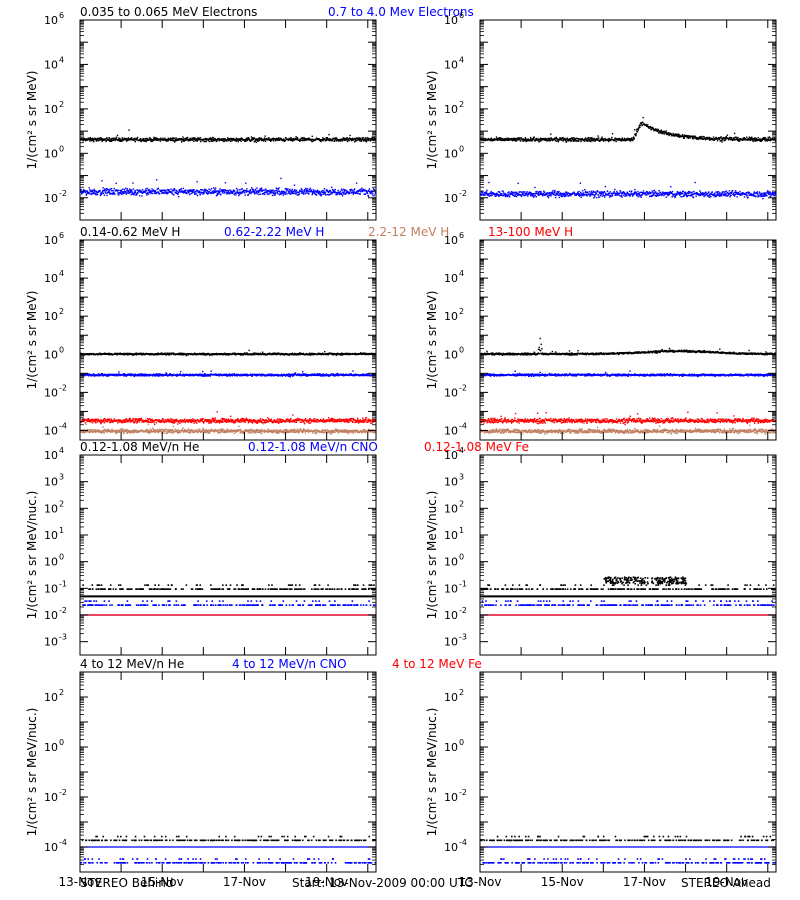 The height and width of the screenshot is (900, 800). What do you see at coordinates (289, 664) in the screenshot?
I see `legend-entry: 4 to 12 MeV/n CNO` at bounding box center [289, 664].